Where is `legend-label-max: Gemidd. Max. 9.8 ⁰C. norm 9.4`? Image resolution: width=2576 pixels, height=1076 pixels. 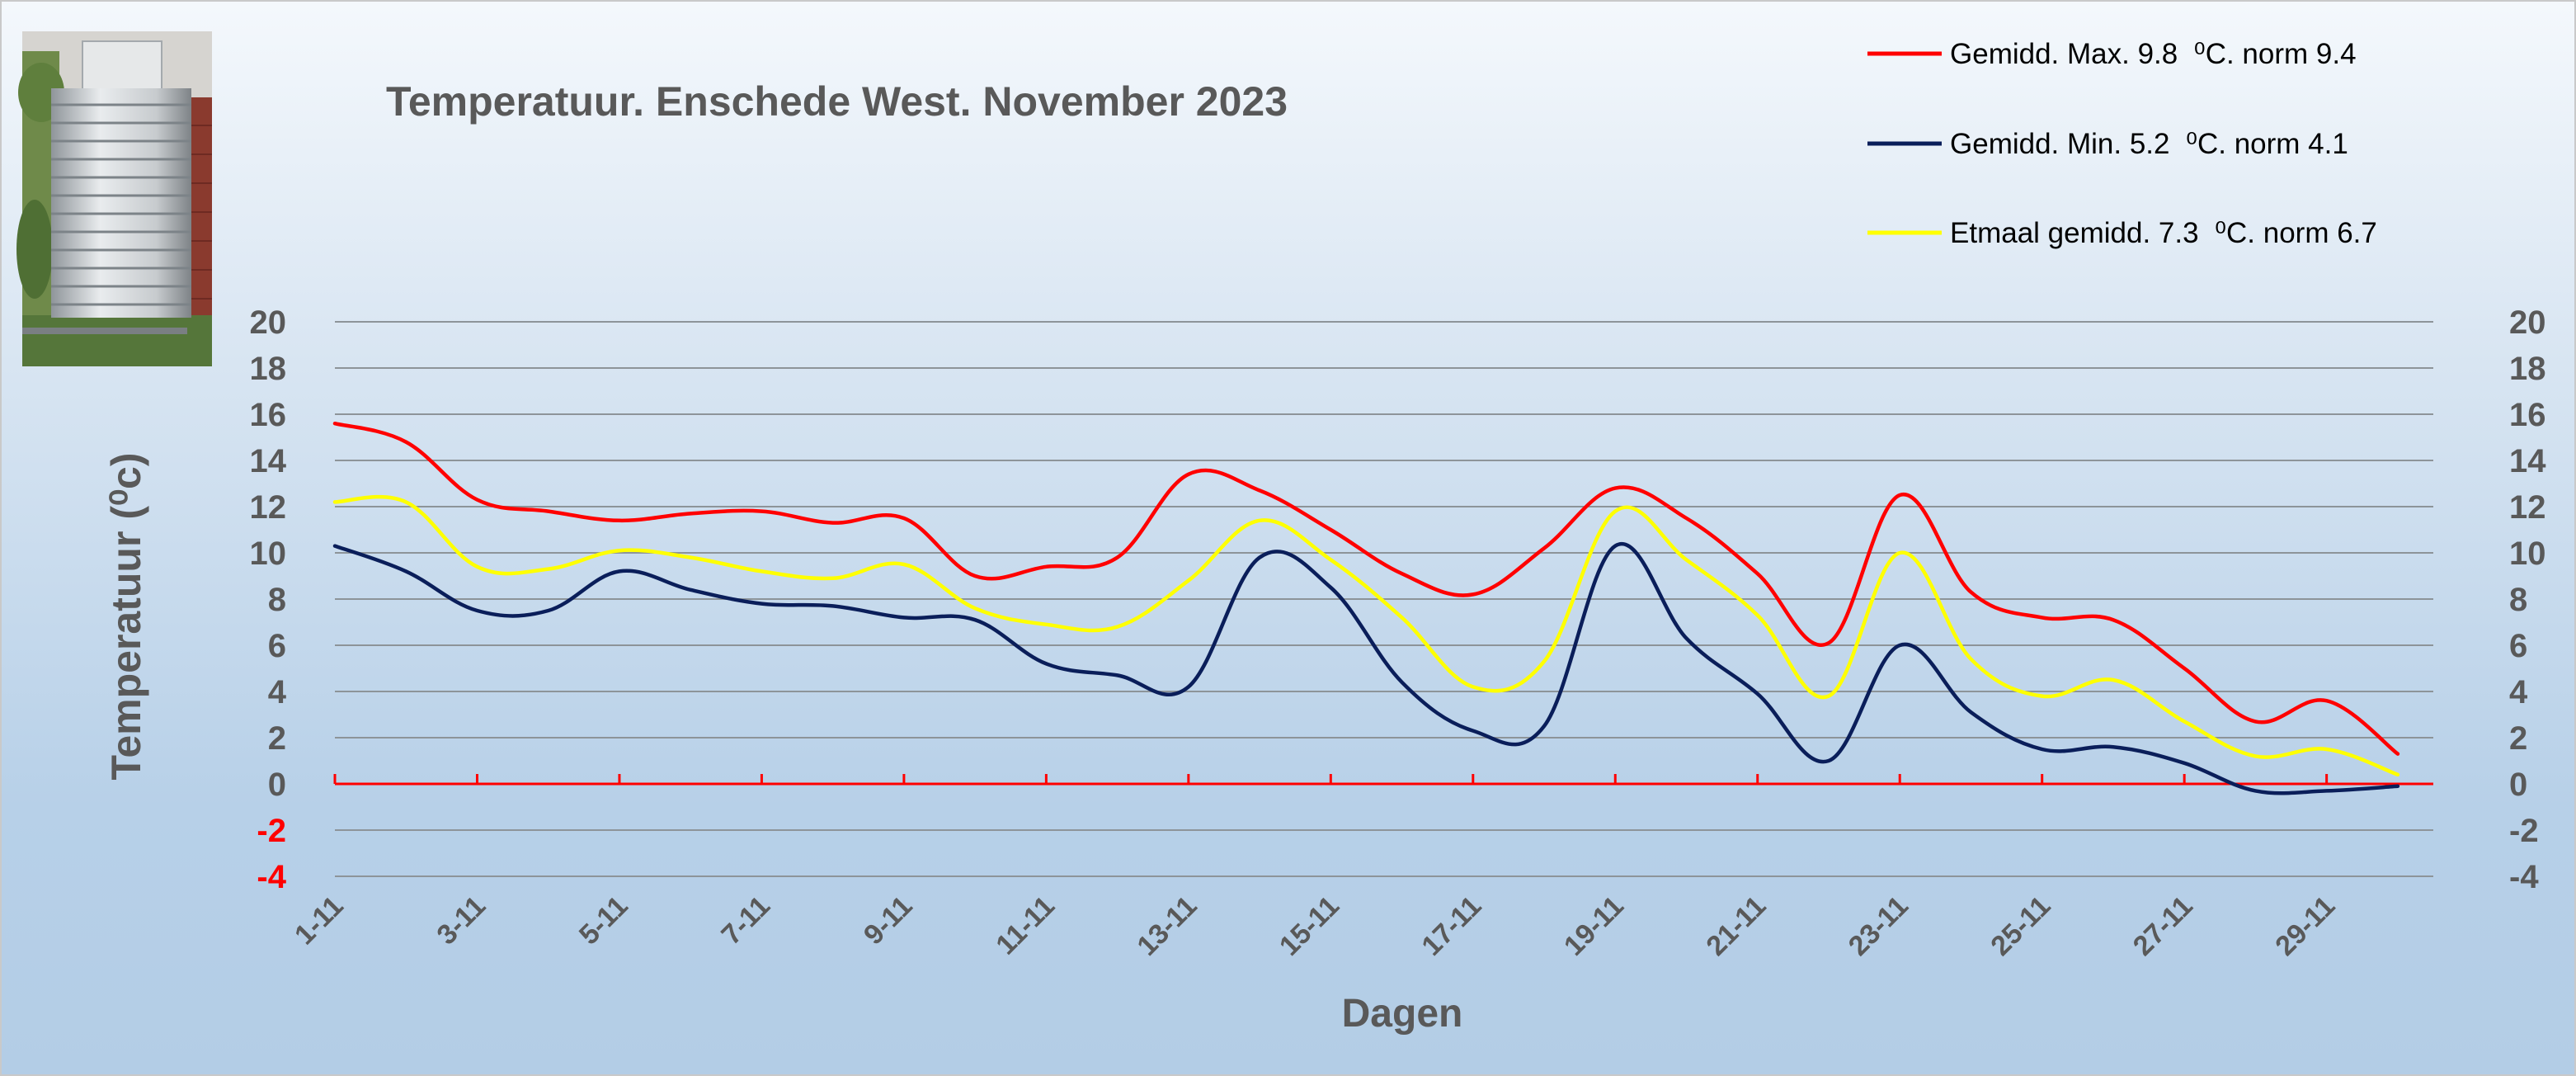 legend-label-max: Gemidd. Max. 9.8 ⁰C. norm 9.4 is located at coordinates (2153, 54).